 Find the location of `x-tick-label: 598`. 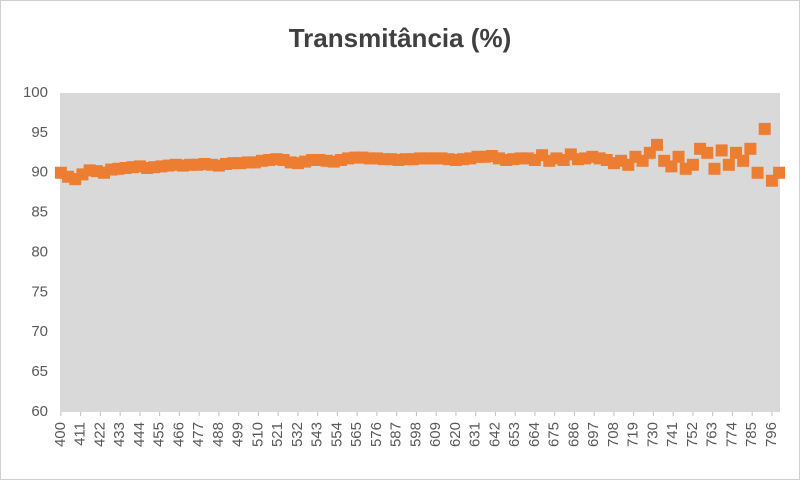

x-tick-label: 598 is located at coordinates (415, 434).